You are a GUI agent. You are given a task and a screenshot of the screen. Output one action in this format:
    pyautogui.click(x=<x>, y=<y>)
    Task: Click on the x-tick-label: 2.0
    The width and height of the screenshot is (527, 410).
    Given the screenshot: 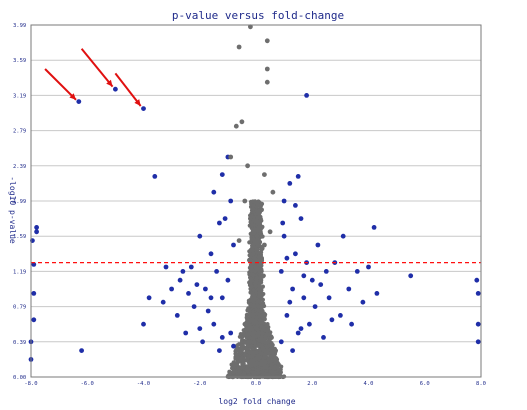 What is the action you would take?
    pyautogui.click(x=312, y=384)
    